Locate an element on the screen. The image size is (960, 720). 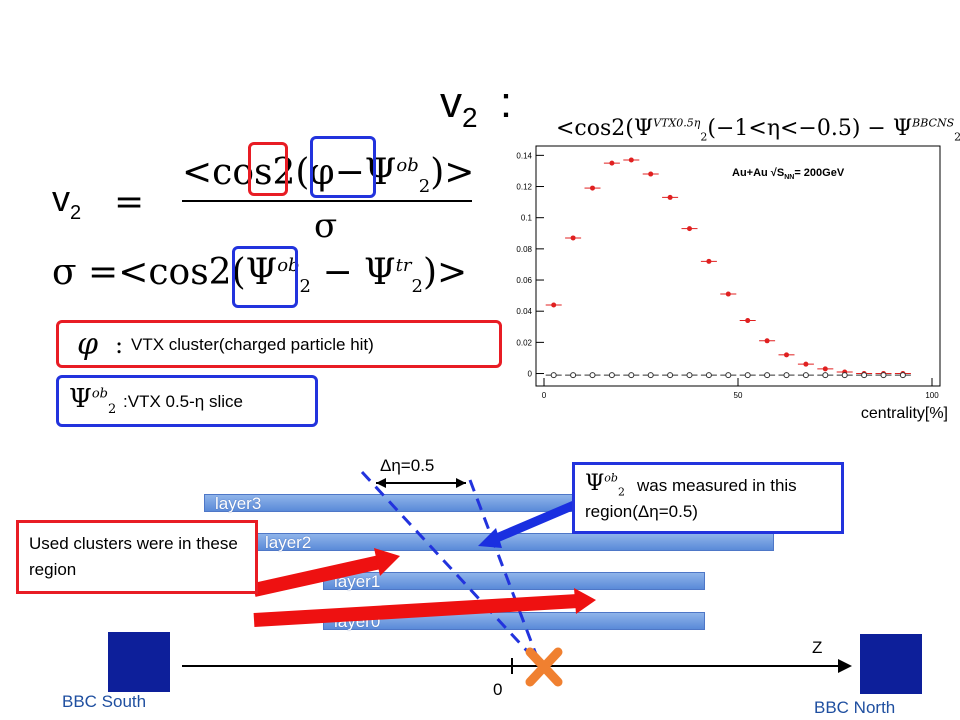
chart-annotation: Au+Au √SNN= 200GeV is located at coordinates (788, 174).